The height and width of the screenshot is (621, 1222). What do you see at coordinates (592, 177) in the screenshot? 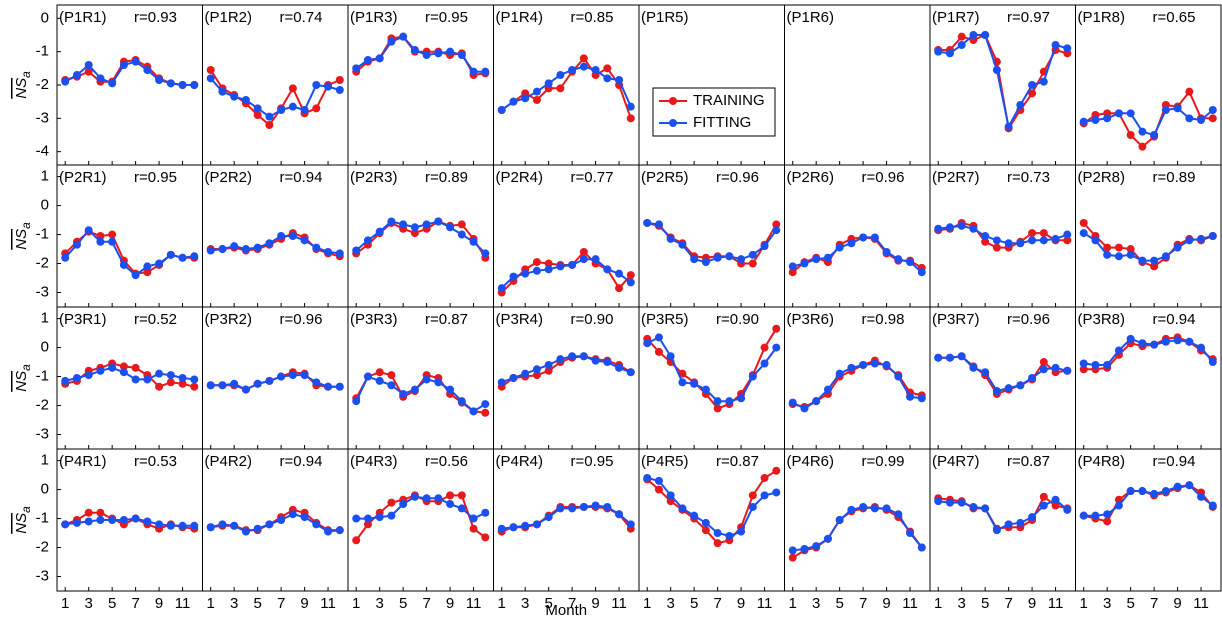
I see `panel-annotation: r=0.77` at bounding box center [592, 177].